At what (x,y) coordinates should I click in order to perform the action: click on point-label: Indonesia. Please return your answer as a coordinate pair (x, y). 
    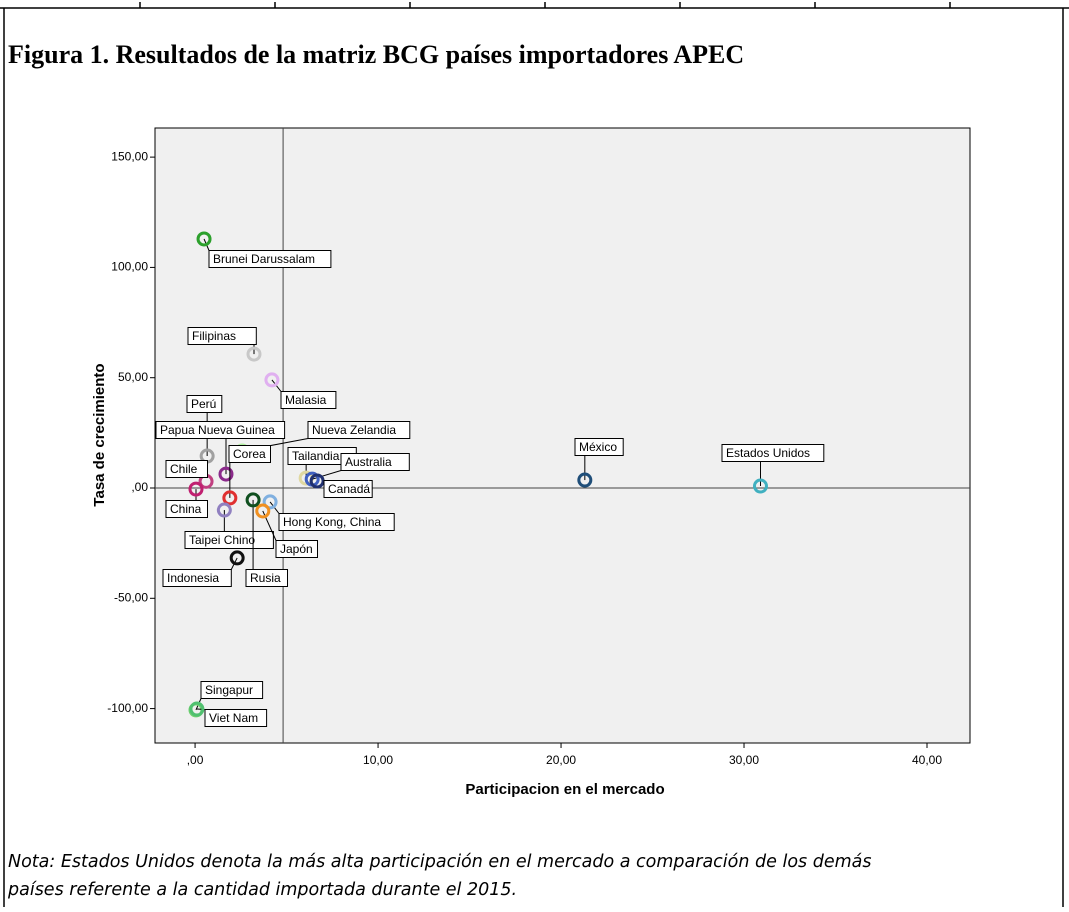
    Looking at the image, I should click on (193, 578).